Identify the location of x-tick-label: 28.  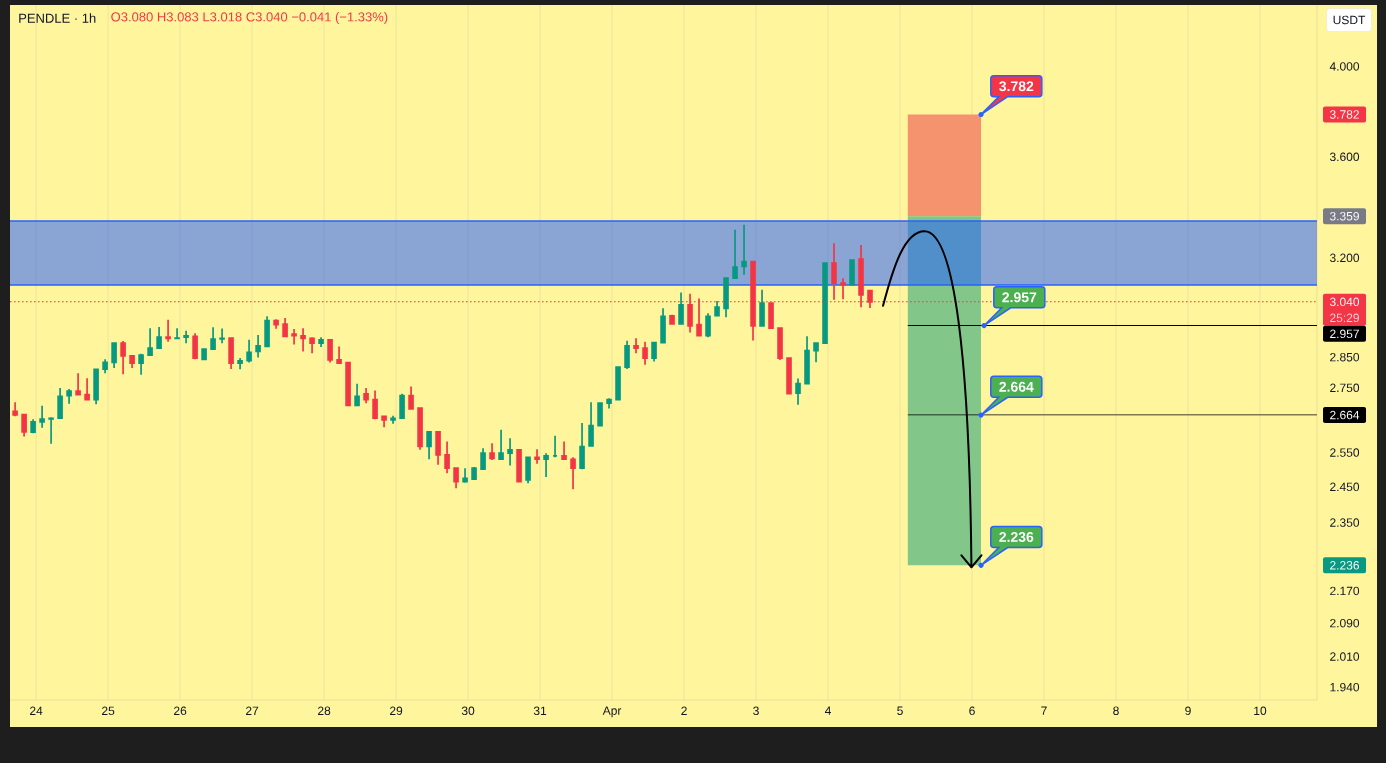
(324, 711).